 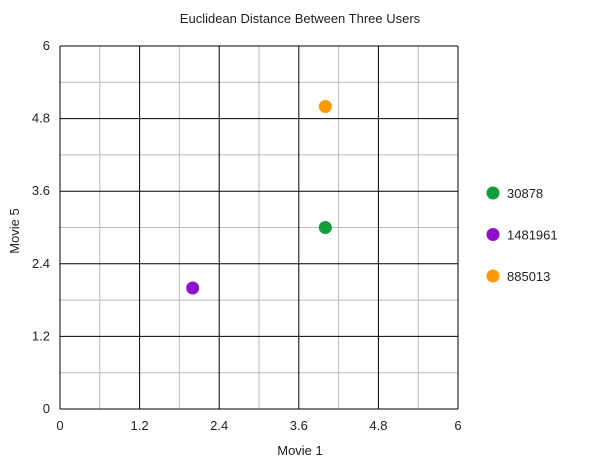 What do you see at coordinates (41, 335) in the screenshot?
I see `y-tick-label: 1.2` at bounding box center [41, 335].